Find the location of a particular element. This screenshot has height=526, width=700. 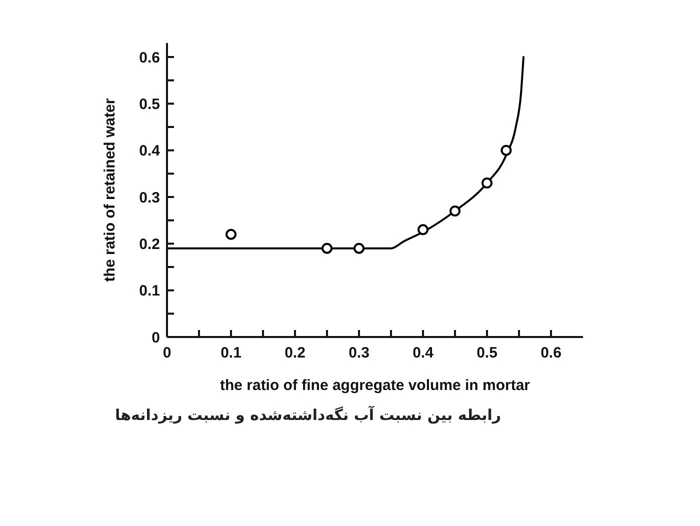

y-tick-label: 0.2 is located at coordinates (149, 244).